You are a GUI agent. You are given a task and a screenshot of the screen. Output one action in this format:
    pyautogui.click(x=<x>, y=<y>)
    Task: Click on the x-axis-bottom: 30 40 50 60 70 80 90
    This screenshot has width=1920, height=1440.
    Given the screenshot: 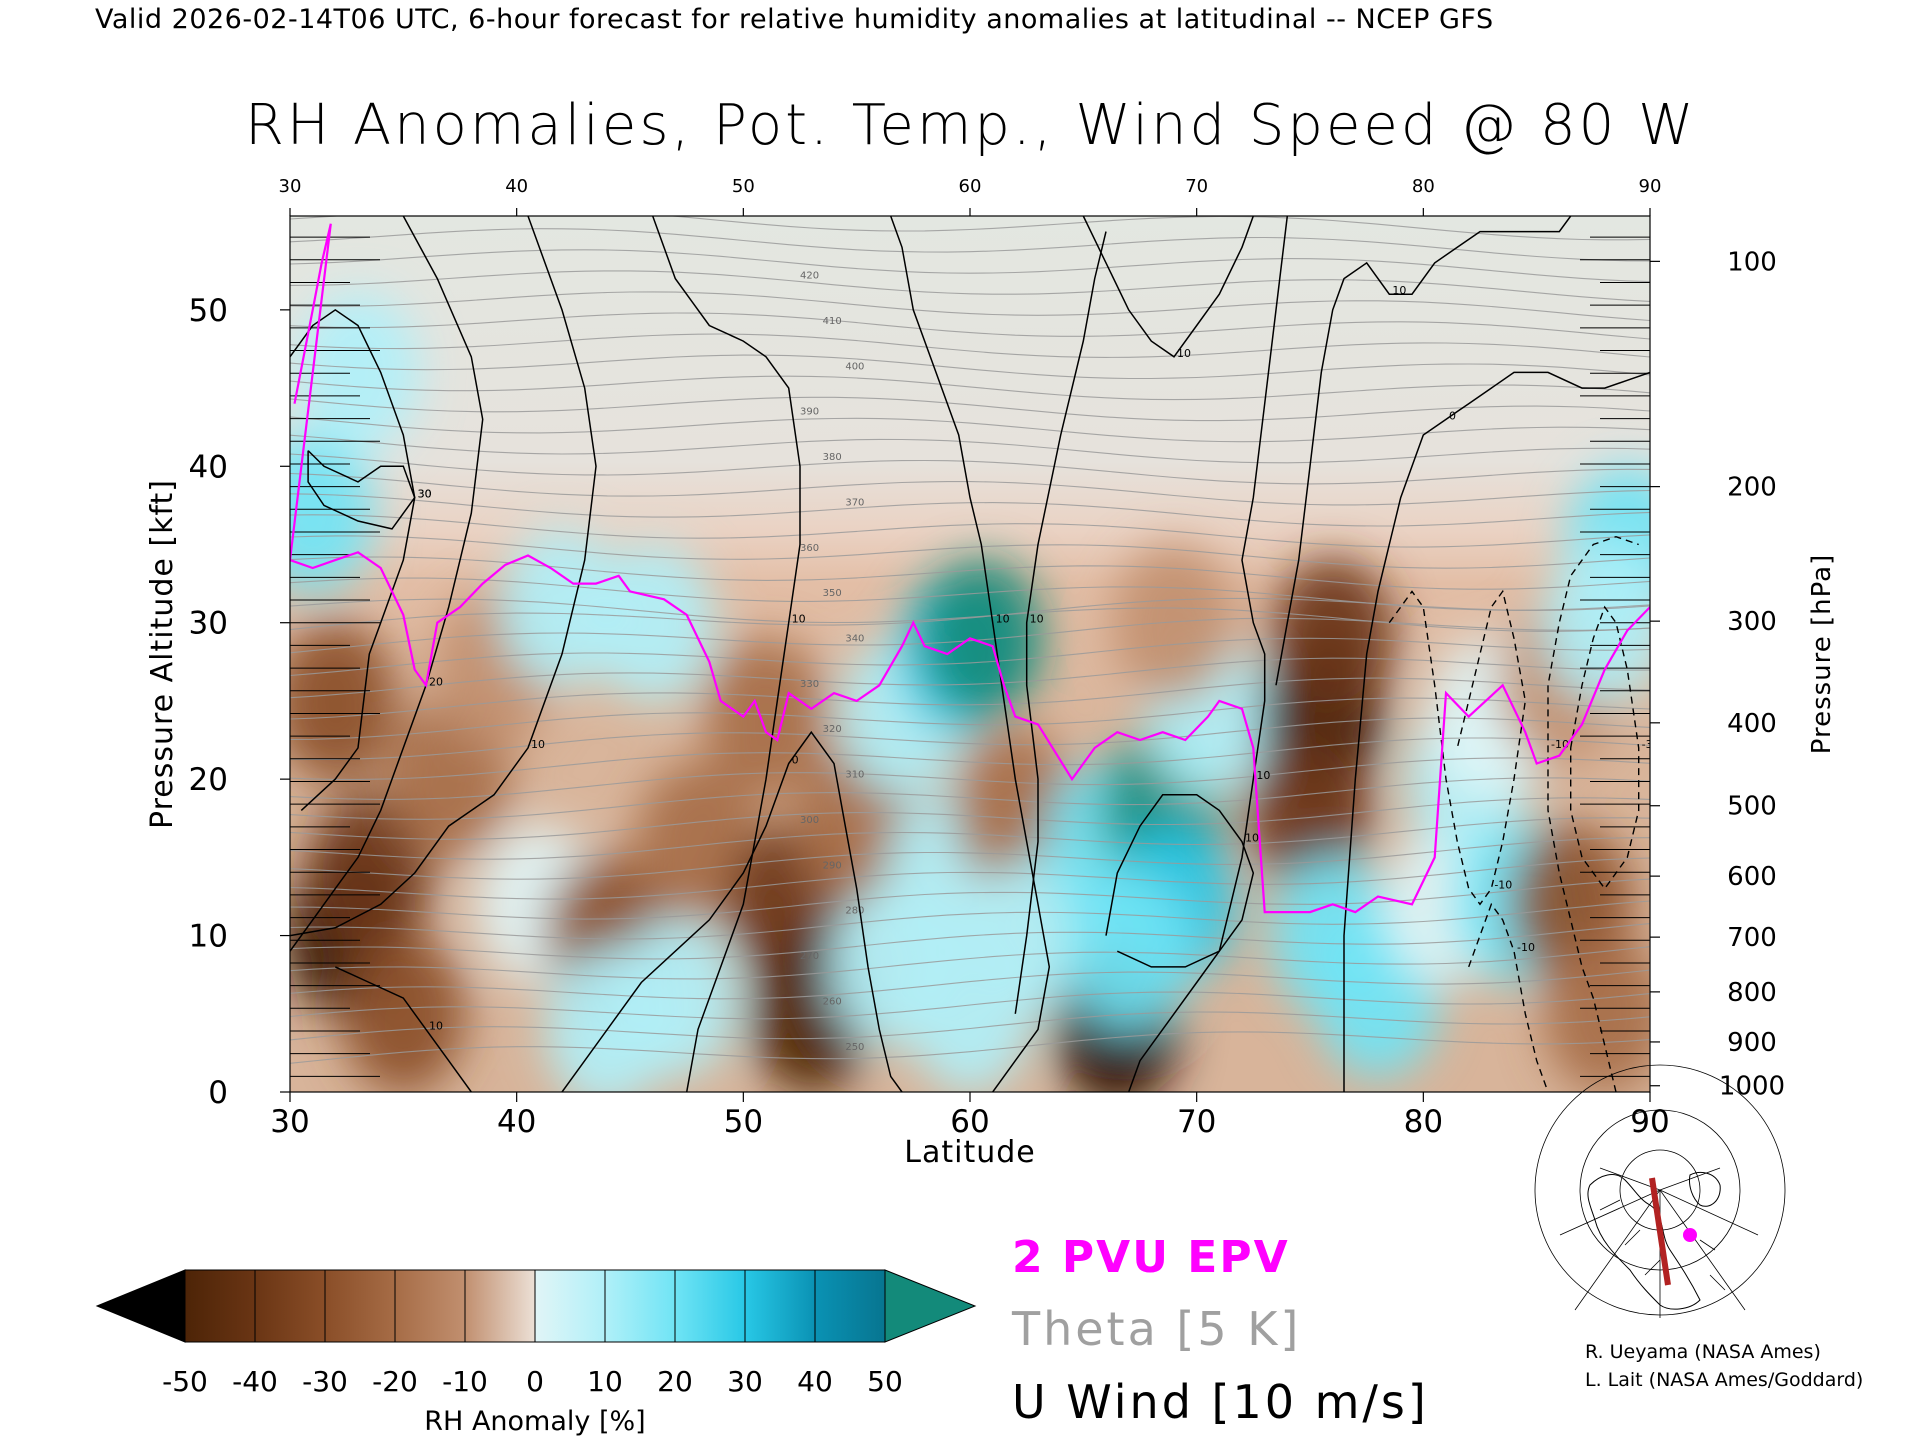 What is the action you would take?
    pyautogui.click(x=970, y=1116)
    